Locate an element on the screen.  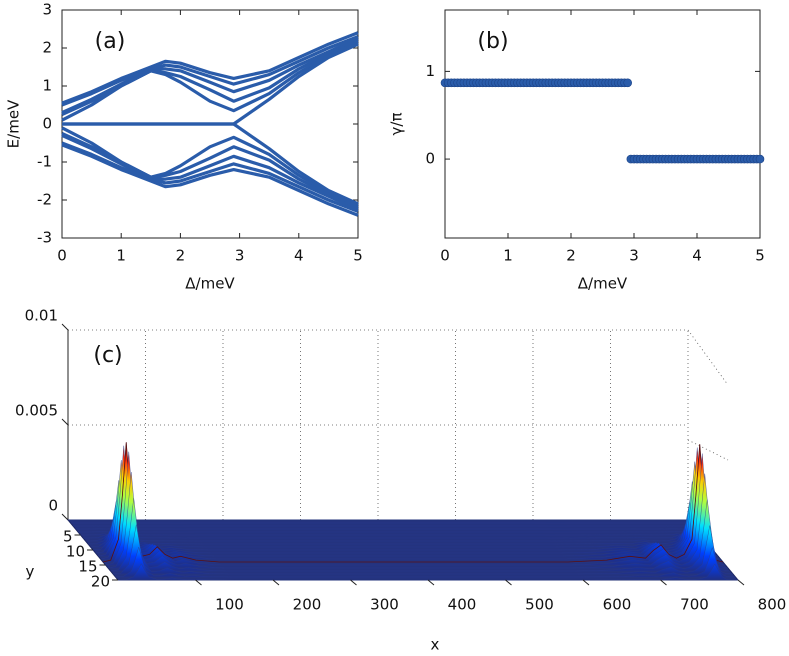
x-tick-label: 700 is located at coordinates (694, 605).